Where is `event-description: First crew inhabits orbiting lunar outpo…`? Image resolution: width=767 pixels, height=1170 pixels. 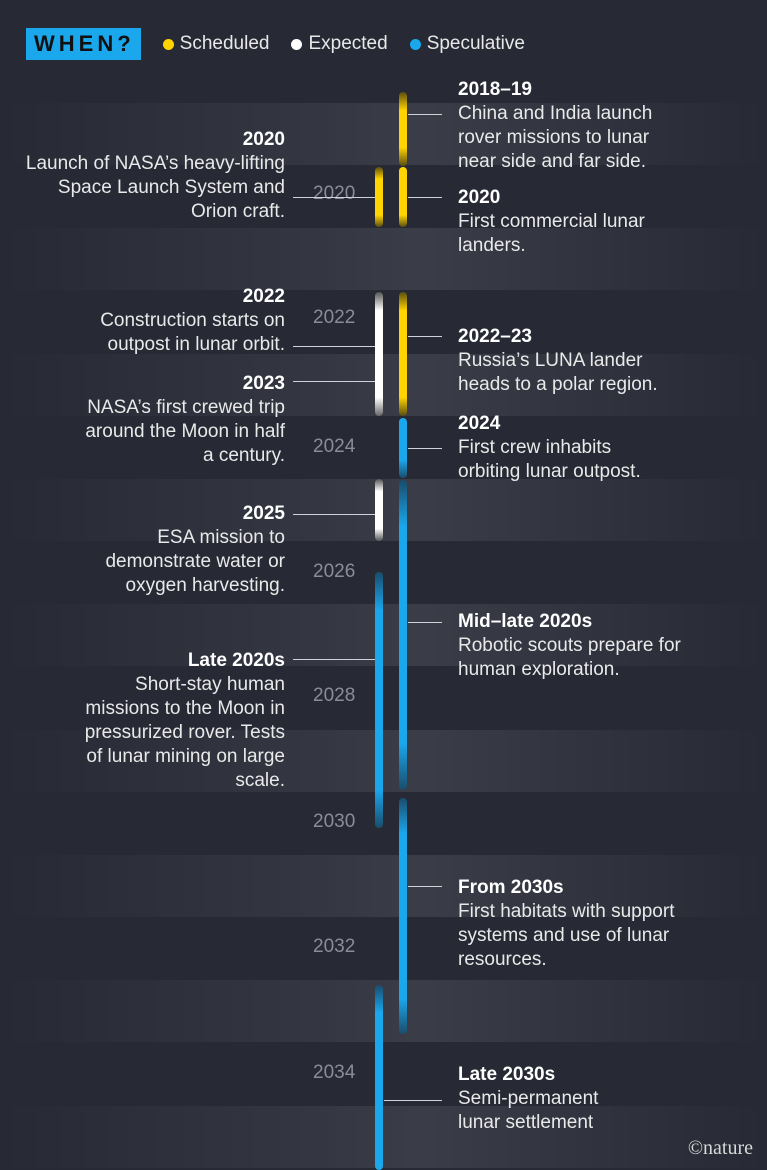
event-description: First crew inhabits orbiting lunar outpo… is located at coordinates (549, 459).